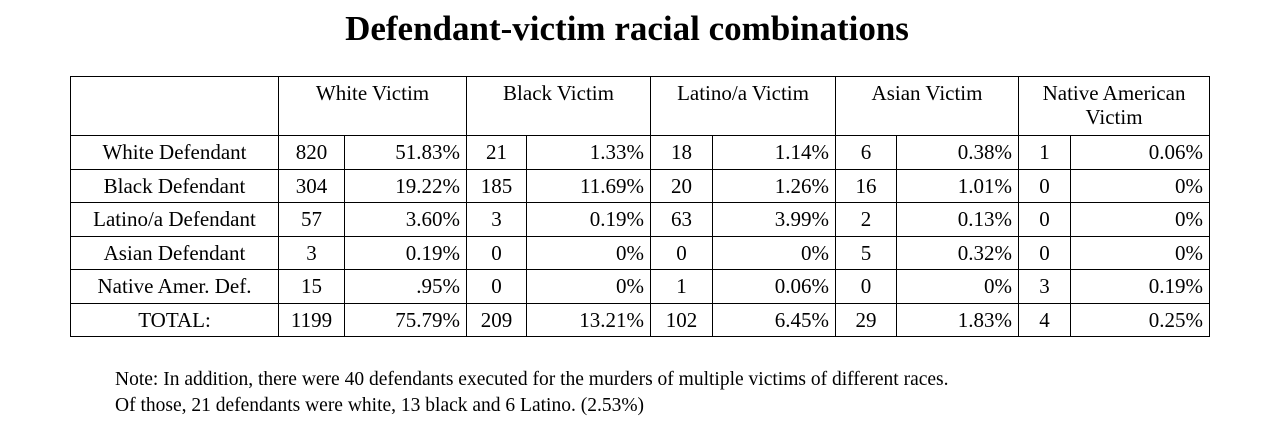 The width and height of the screenshot is (1270, 424). Describe the element at coordinates (496, 152) in the screenshot. I see `count-cell: 21` at that location.